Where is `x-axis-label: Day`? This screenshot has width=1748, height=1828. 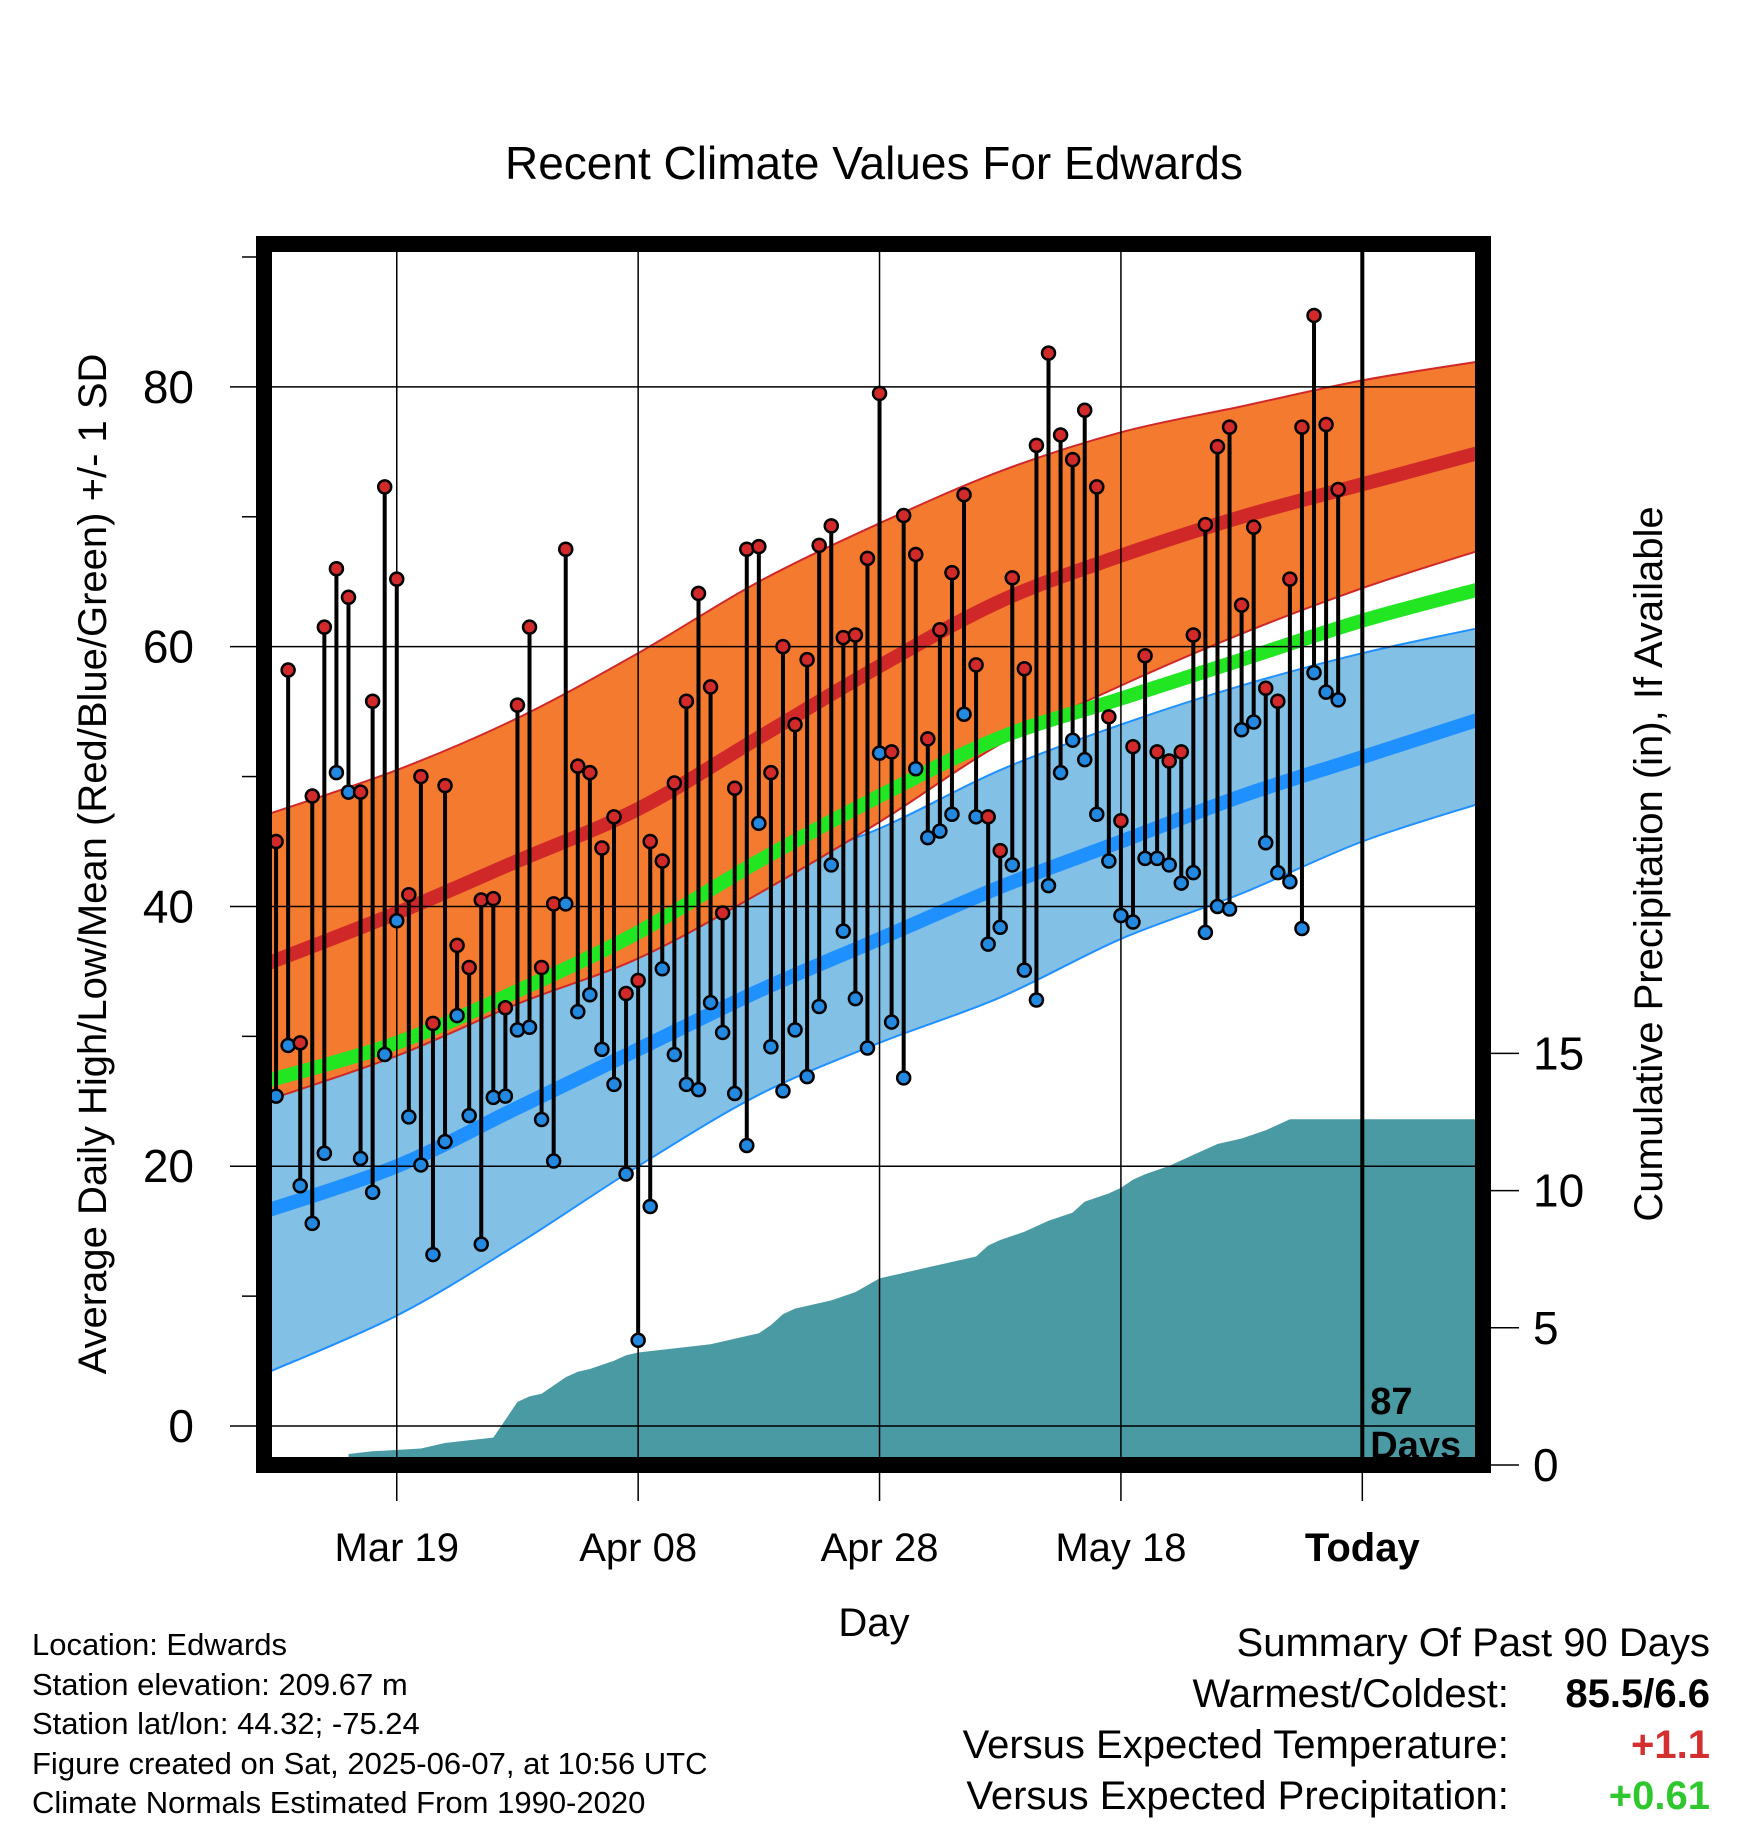 x-axis-label: Day is located at coordinates (873, 1623).